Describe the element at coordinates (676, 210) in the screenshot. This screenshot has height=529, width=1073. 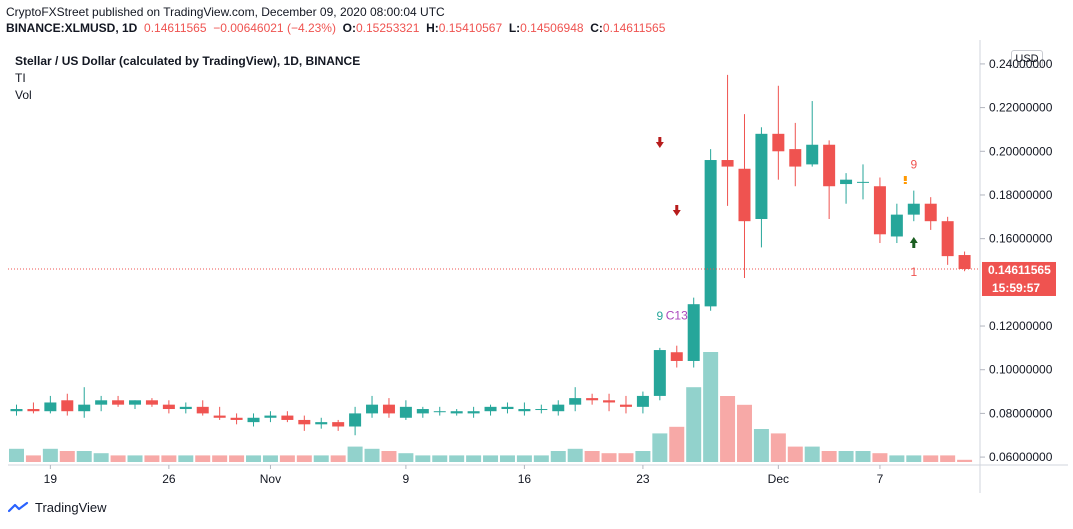
I see `arrow-down-icon` at that location.